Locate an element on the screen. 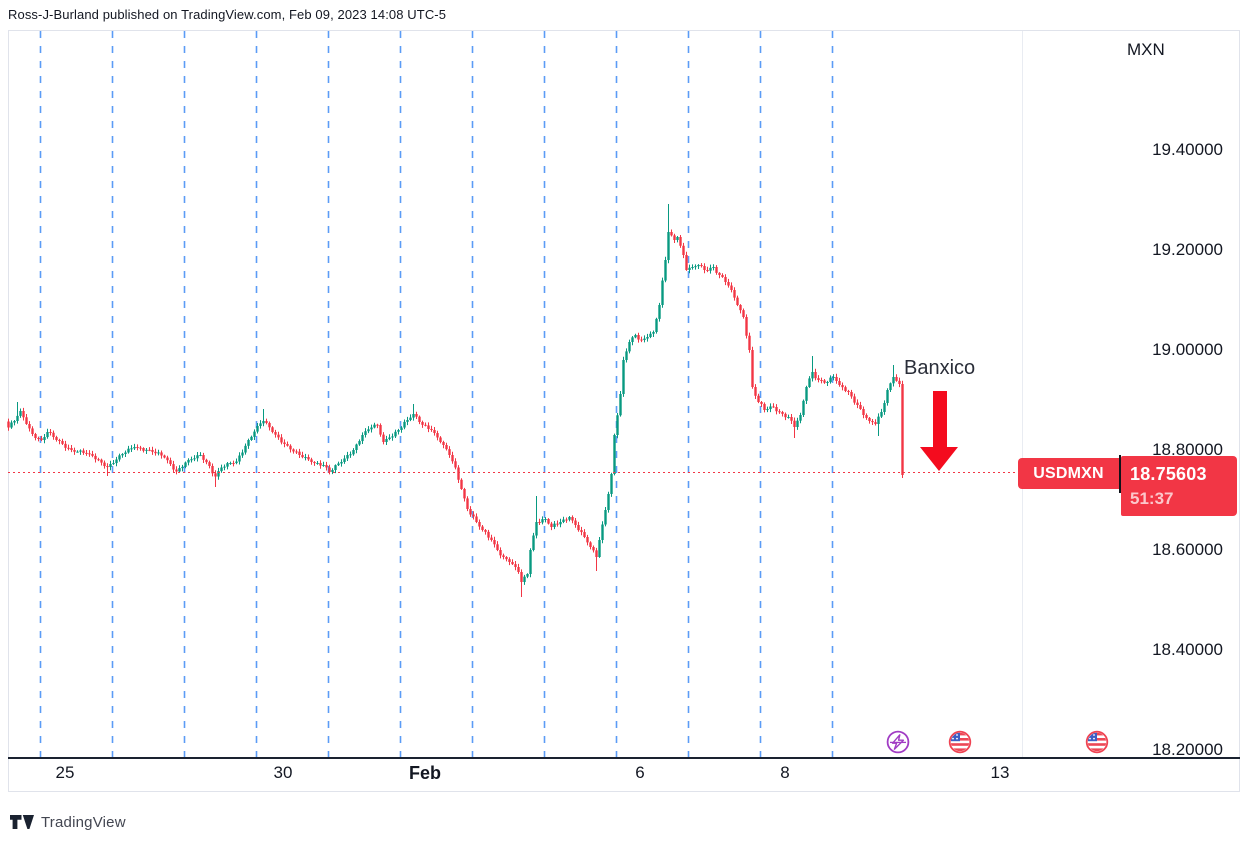 This screenshot has height=844, width=1249. time-label-3: 6 is located at coordinates (640, 772).